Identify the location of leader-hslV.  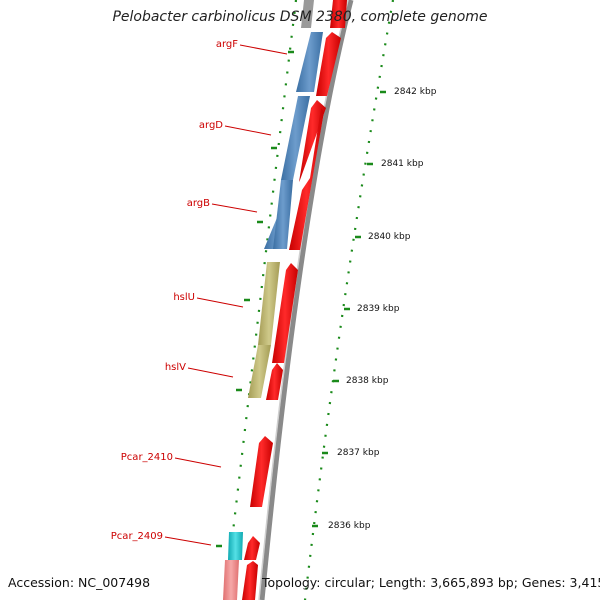
(210, 372).